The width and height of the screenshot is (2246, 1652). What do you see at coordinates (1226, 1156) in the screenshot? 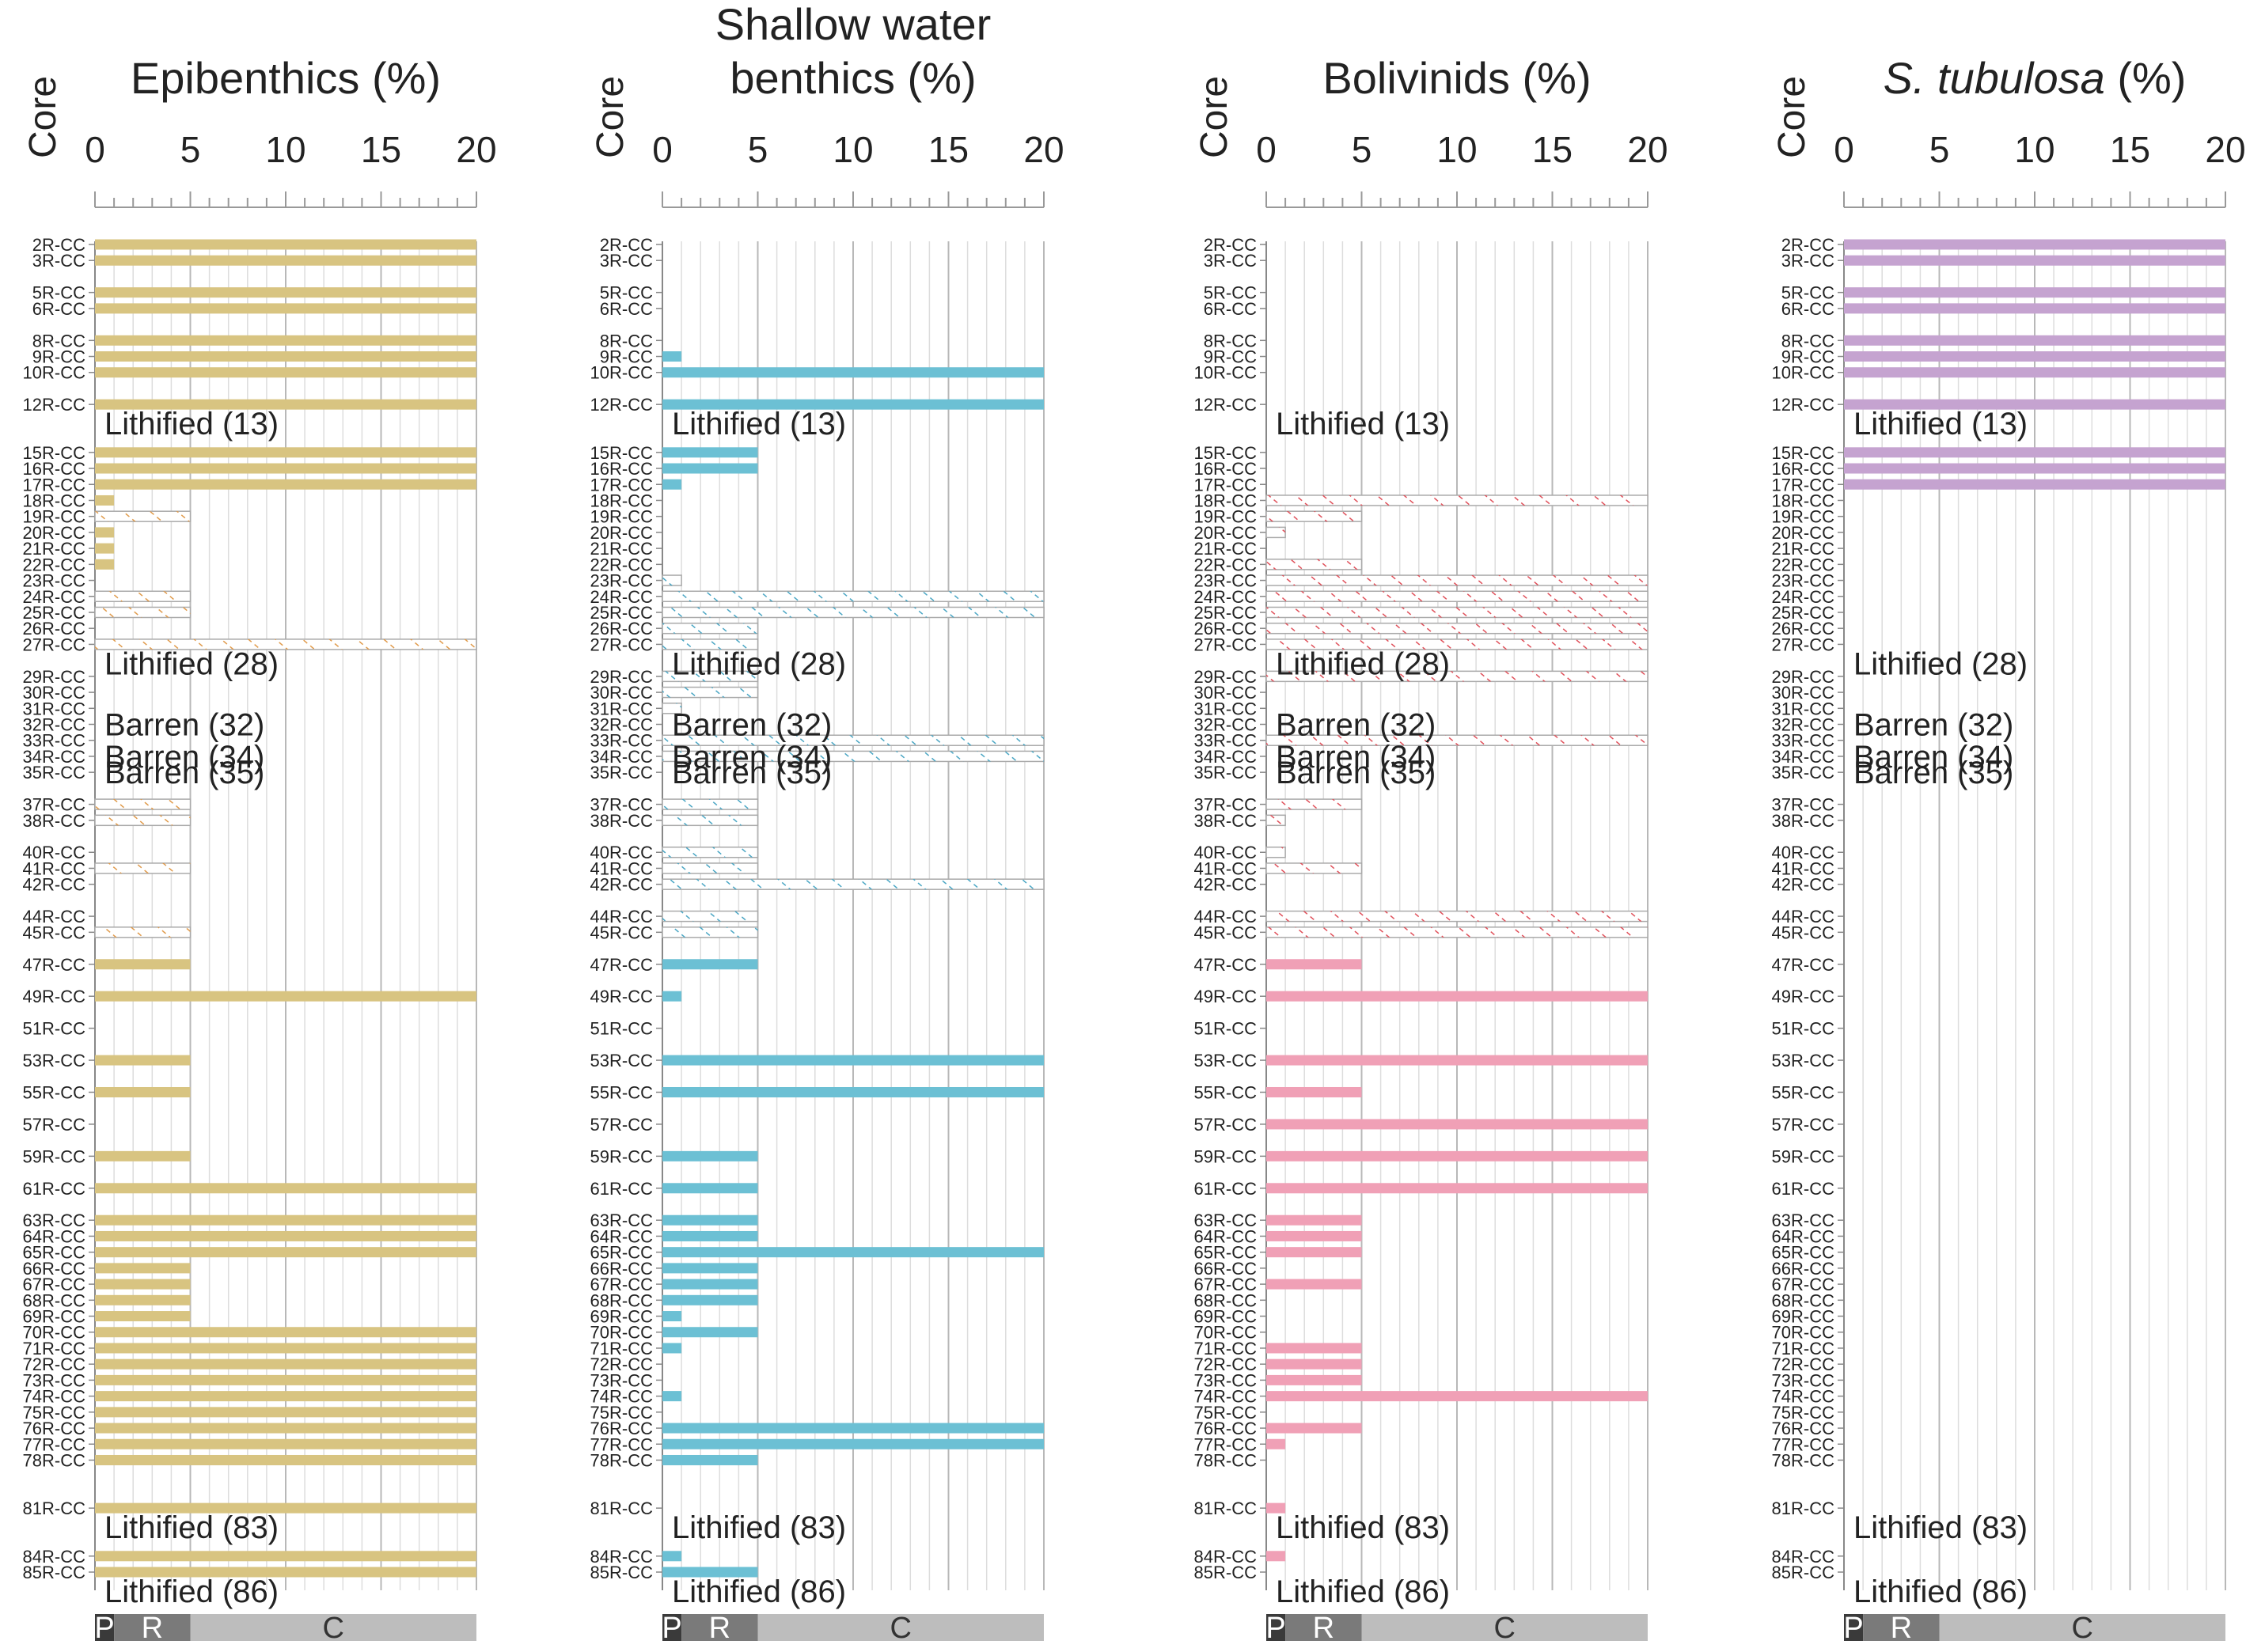
I see `core-label: 59R-CC` at bounding box center [1226, 1156].